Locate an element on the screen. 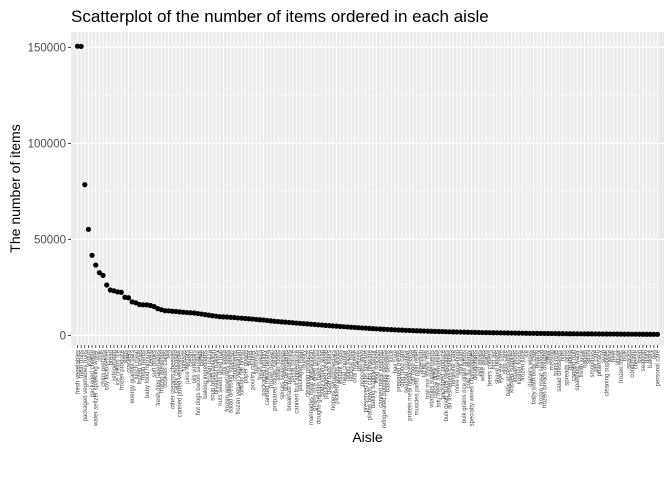 The height and width of the screenshot is (480, 672). x-tick-label: buns rolls is located at coordinates (556, 363).